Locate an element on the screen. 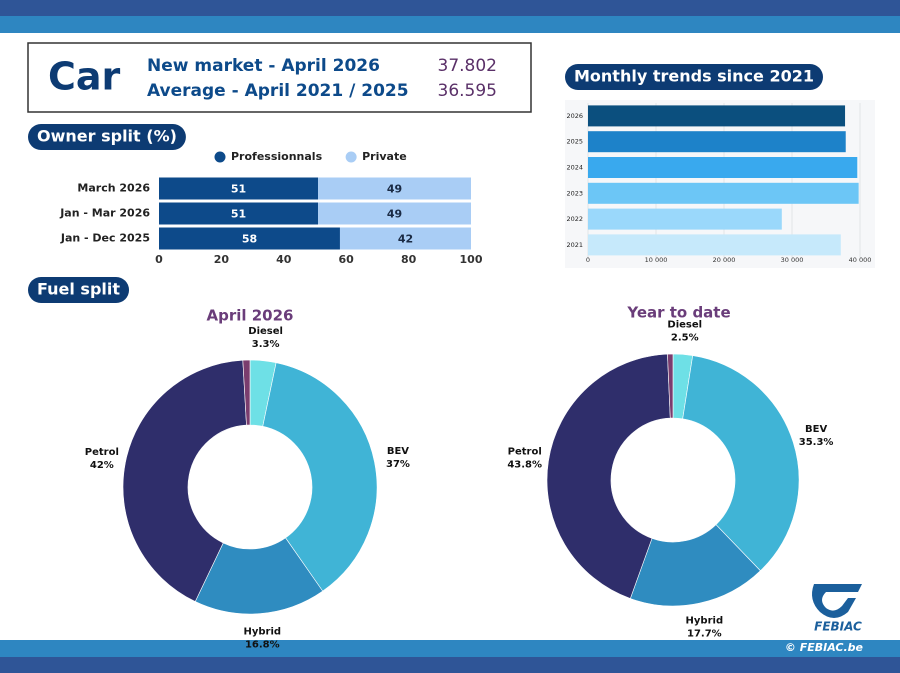 This screenshot has width=900, height=673. slice-value: 37% is located at coordinates (398, 464).